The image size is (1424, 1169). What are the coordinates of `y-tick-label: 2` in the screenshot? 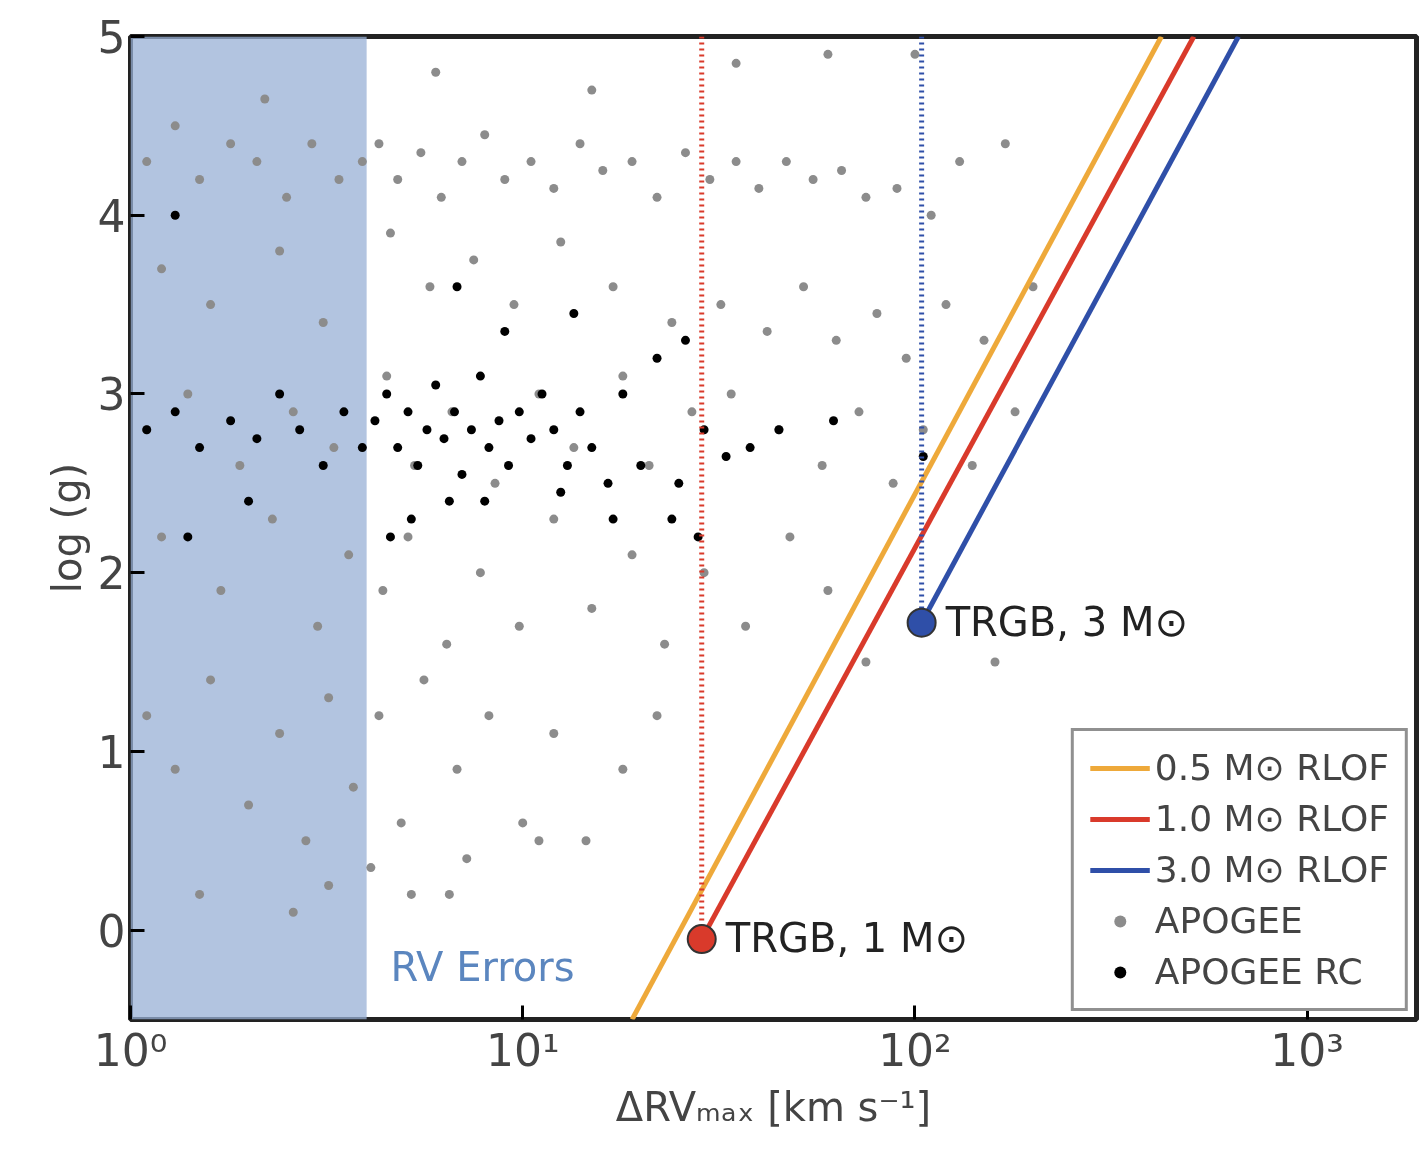 It's located at (111, 574).